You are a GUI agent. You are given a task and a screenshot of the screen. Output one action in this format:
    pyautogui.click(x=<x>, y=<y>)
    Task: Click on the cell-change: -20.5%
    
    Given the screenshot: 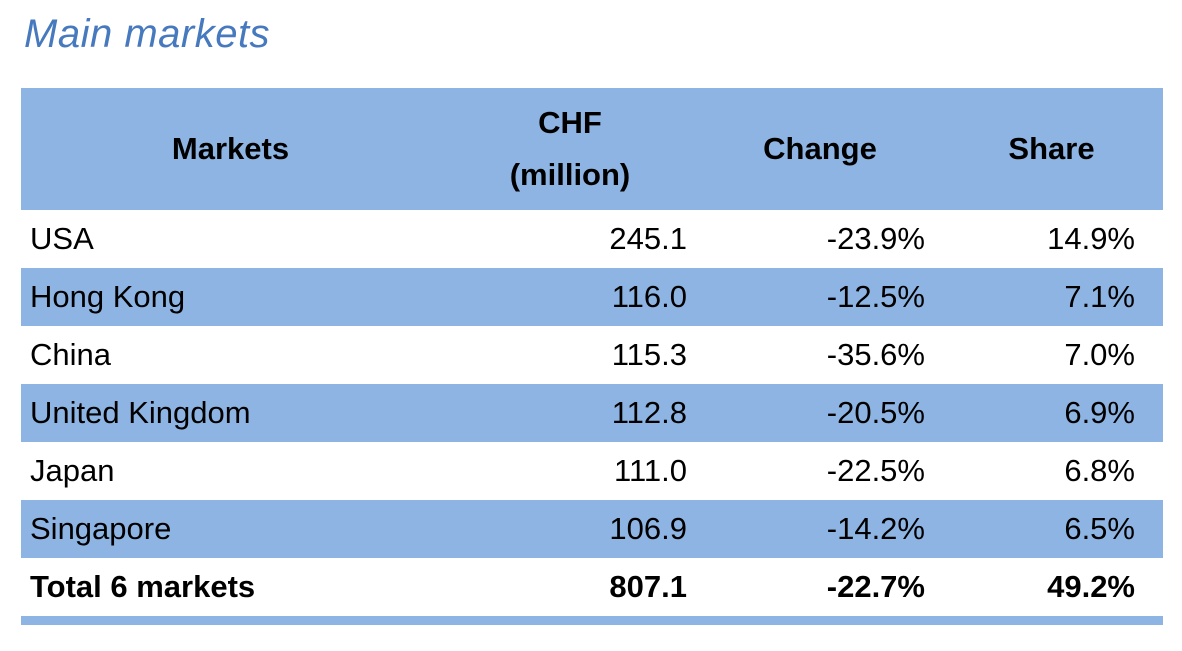 What is the action you would take?
    pyautogui.click(x=820, y=413)
    